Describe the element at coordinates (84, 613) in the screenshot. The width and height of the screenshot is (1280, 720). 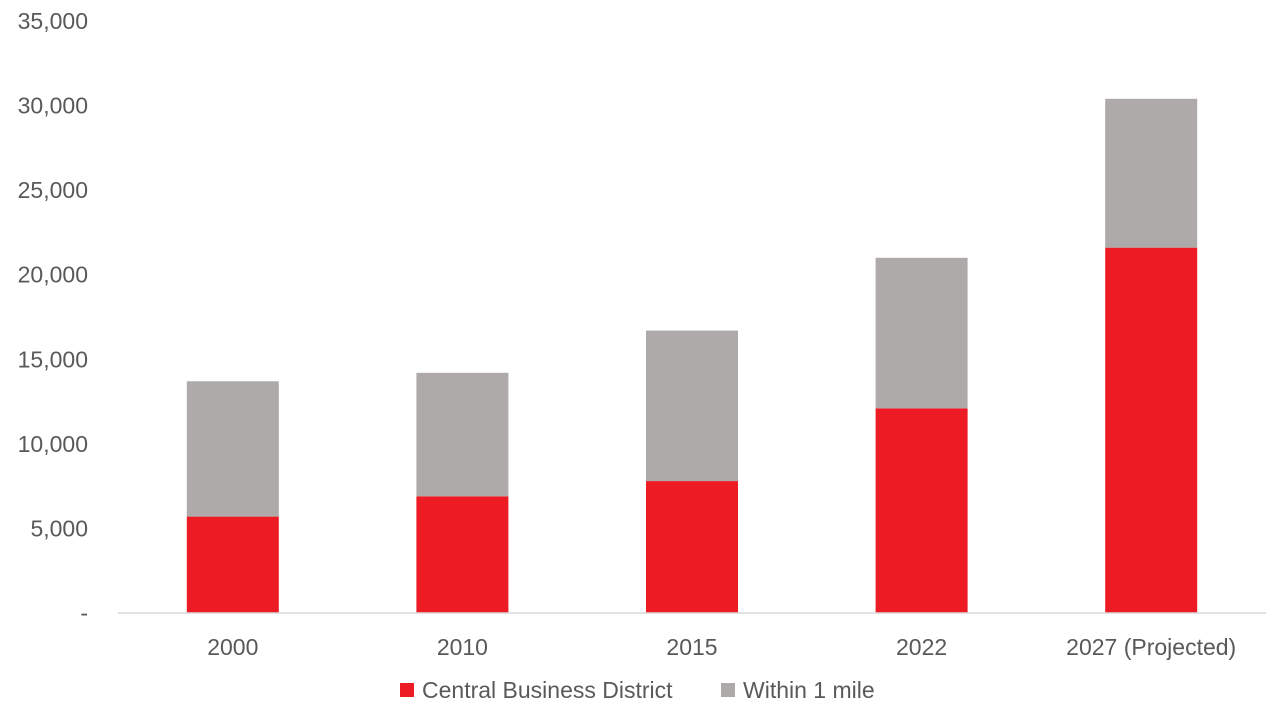
I see `y-tick-label: -` at that location.